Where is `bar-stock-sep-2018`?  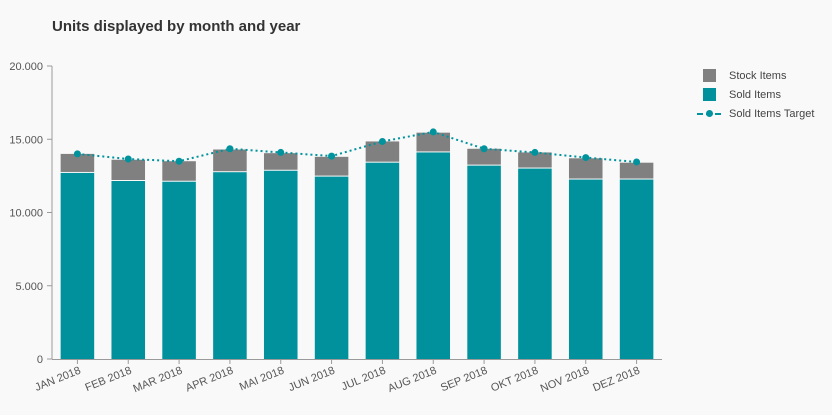 bar-stock-sep-2018 is located at coordinates (484, 156).